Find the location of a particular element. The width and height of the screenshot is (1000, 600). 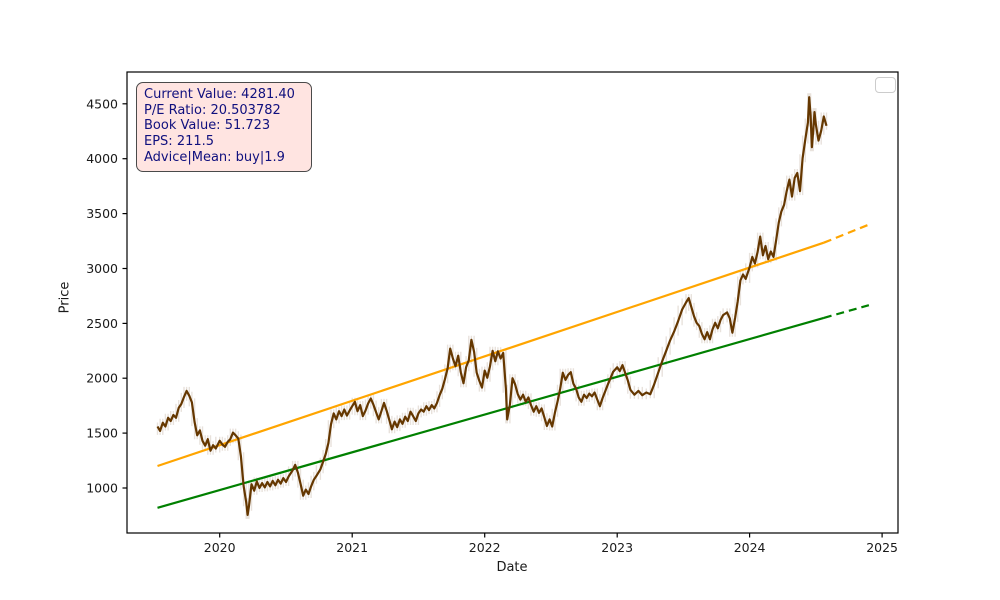

y-tick-label: 2000 is located at coordinates (102, 378).